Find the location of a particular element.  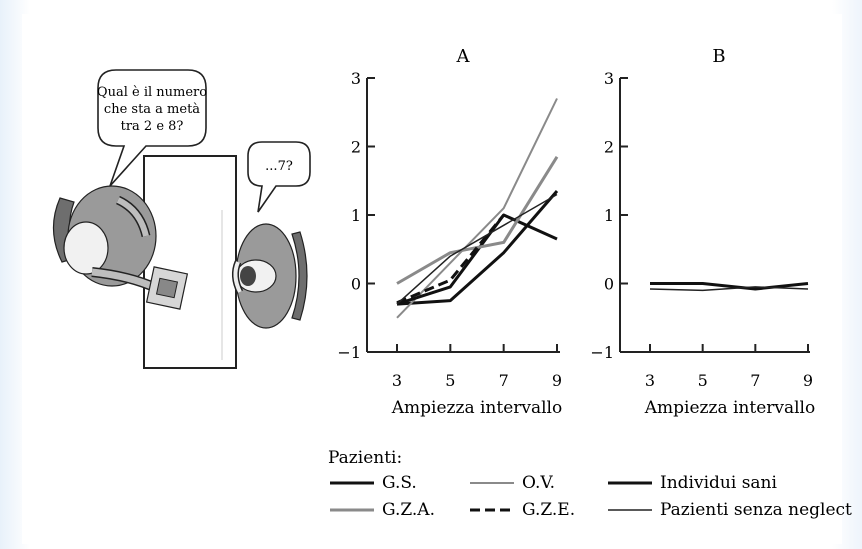

chart-a-title: A is located at coordinates (463, 56).